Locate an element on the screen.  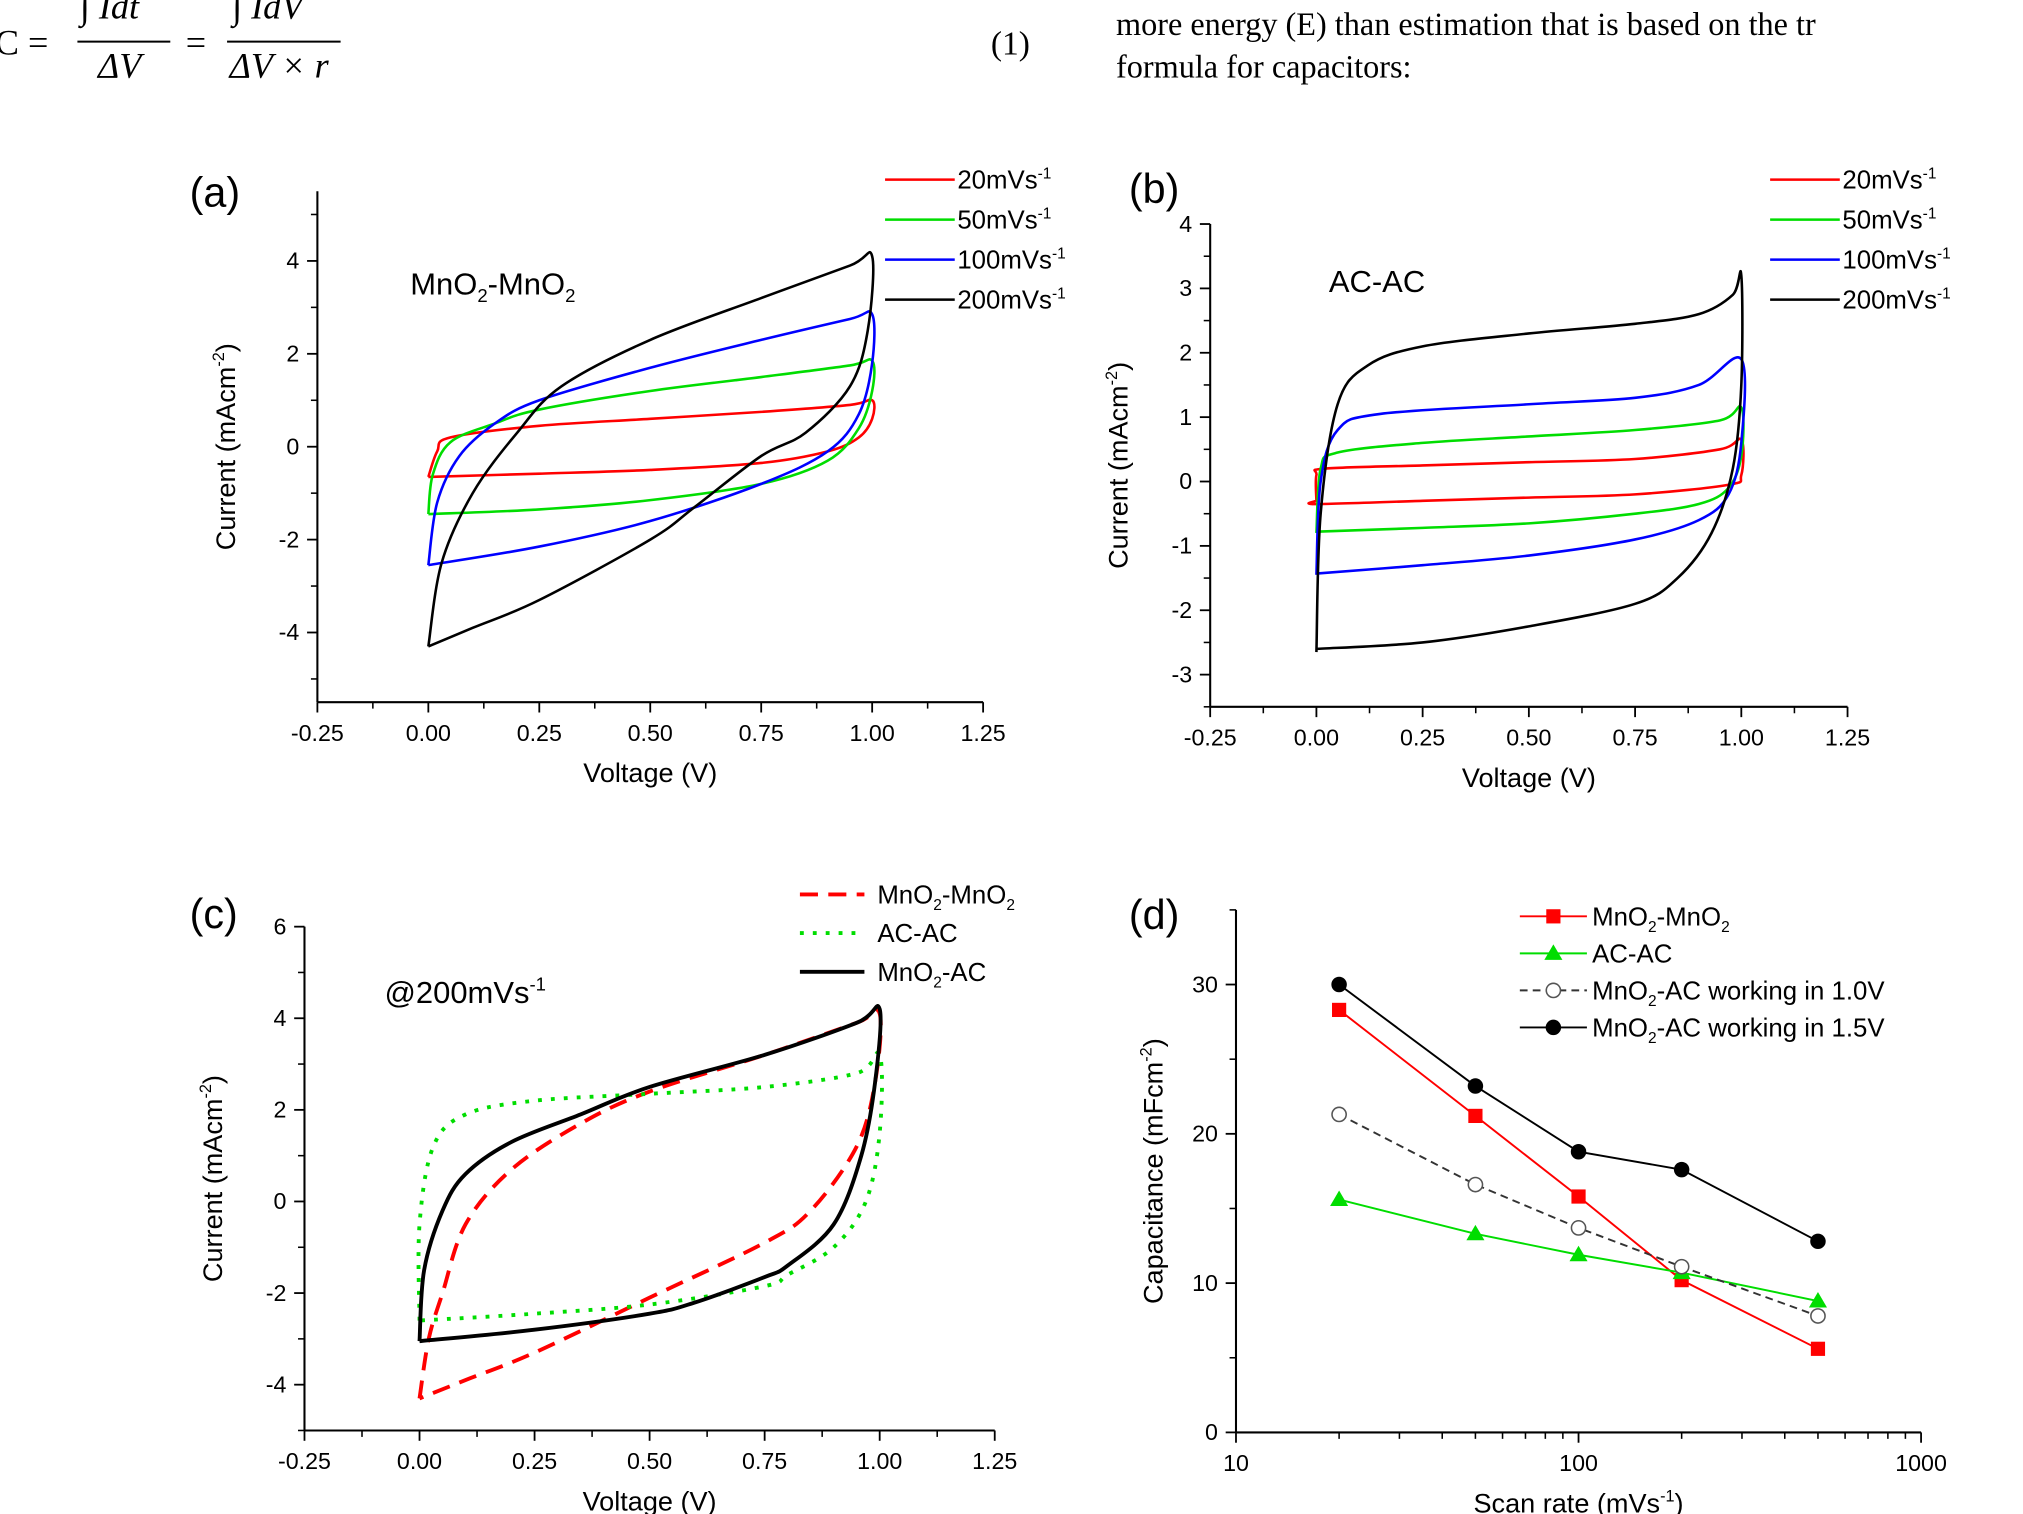
legend-label: AC-AC is located at coordinates (917, 934).